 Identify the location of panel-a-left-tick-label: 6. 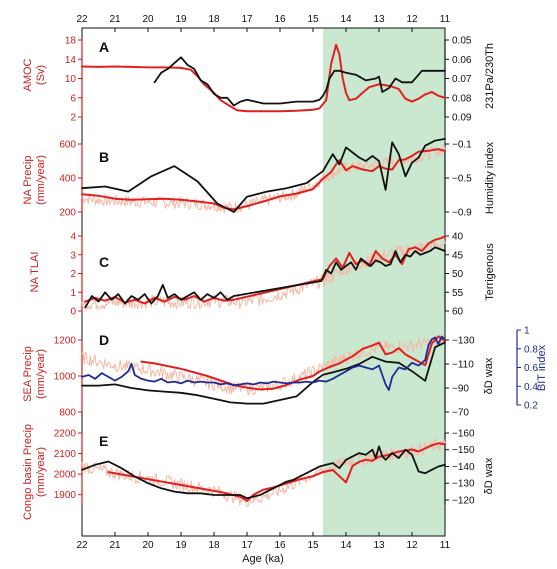
(73, 98).